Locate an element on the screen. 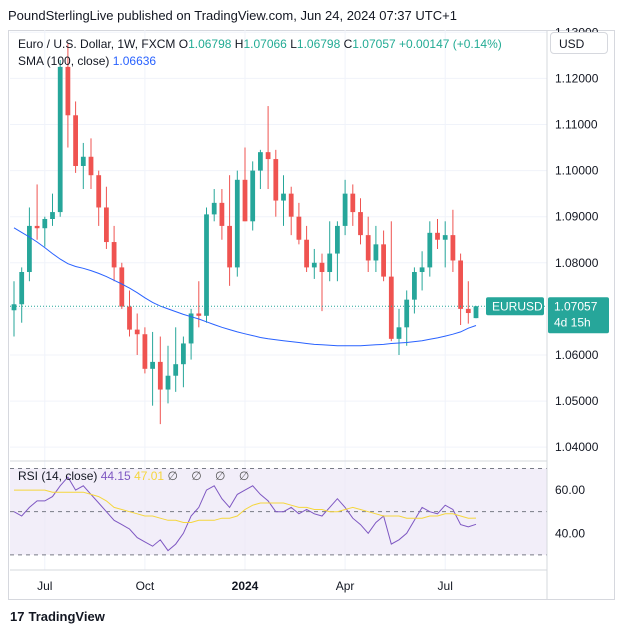 Image resolution: width=623 pixels, height=634 pixels. rsi-tick-label: 60.00 is located at coordinates (570, 490).